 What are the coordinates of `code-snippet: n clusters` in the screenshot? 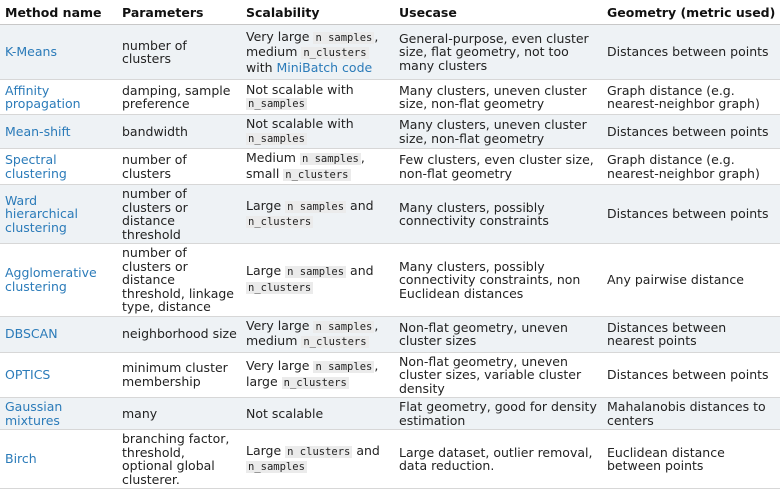 It's located at (319, 451).